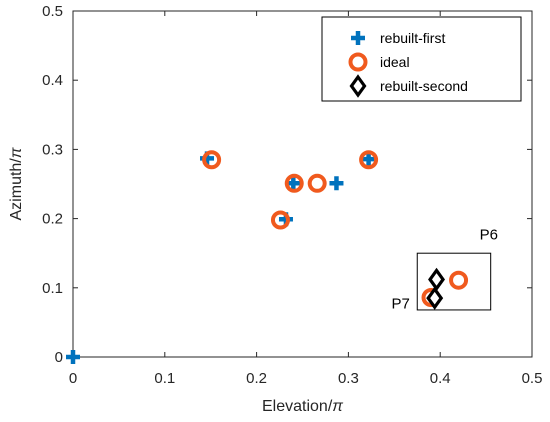 The height and width of the screenshot is (422, 550). What do you see at coordinates (401, 304) in the screenshot?
I see `annotation-p7: P7` at bounding box center [401, 304].